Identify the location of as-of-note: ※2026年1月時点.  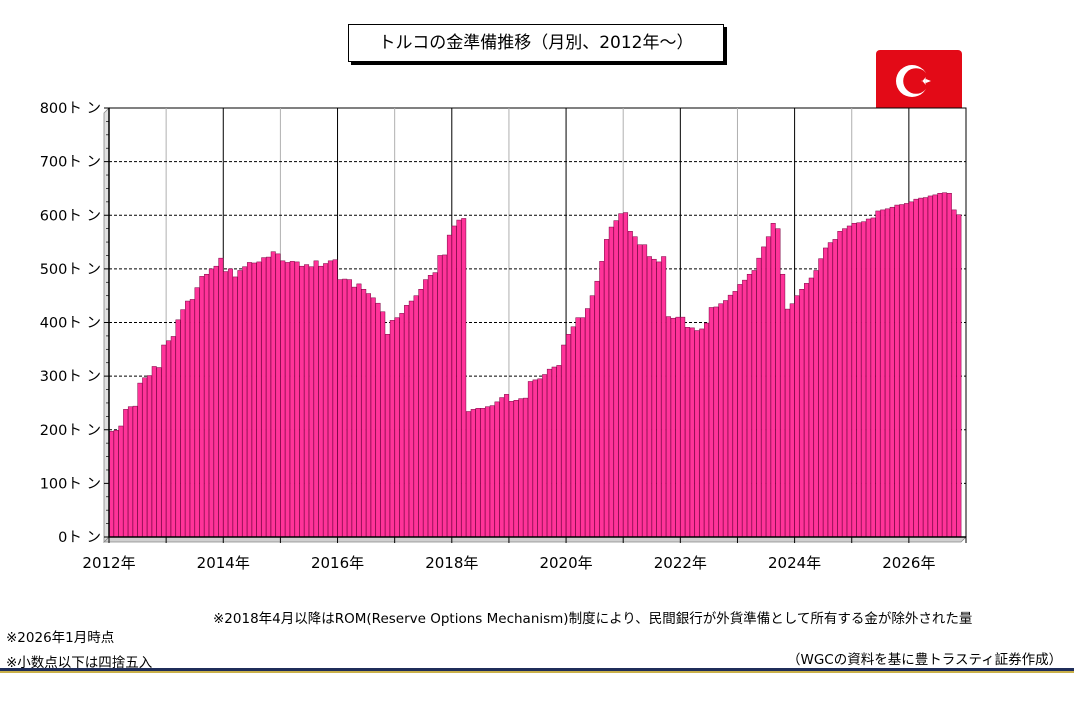
(60, 638).